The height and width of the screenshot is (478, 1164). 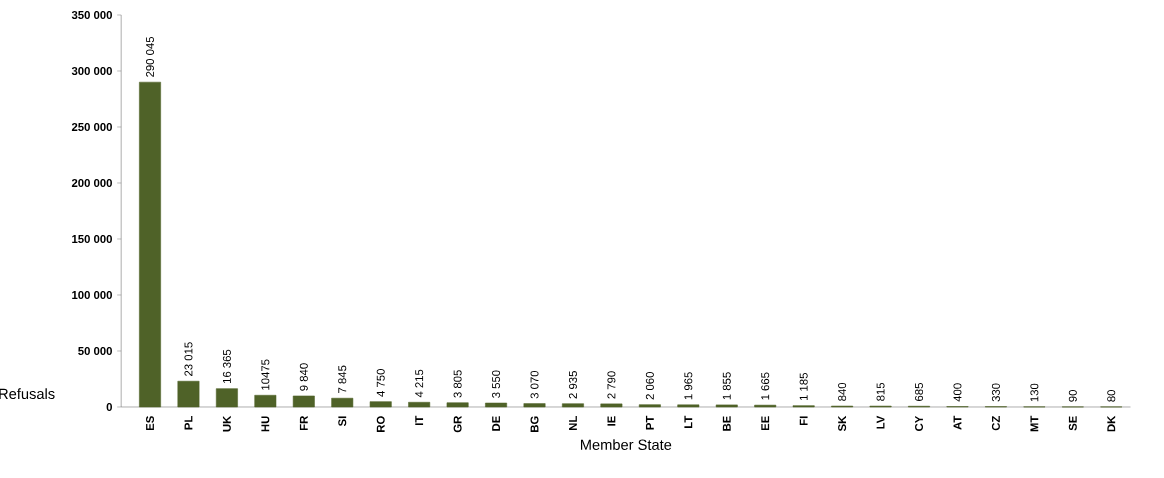 I want to click on data-label: 4 750, so click(x=380, y=383).